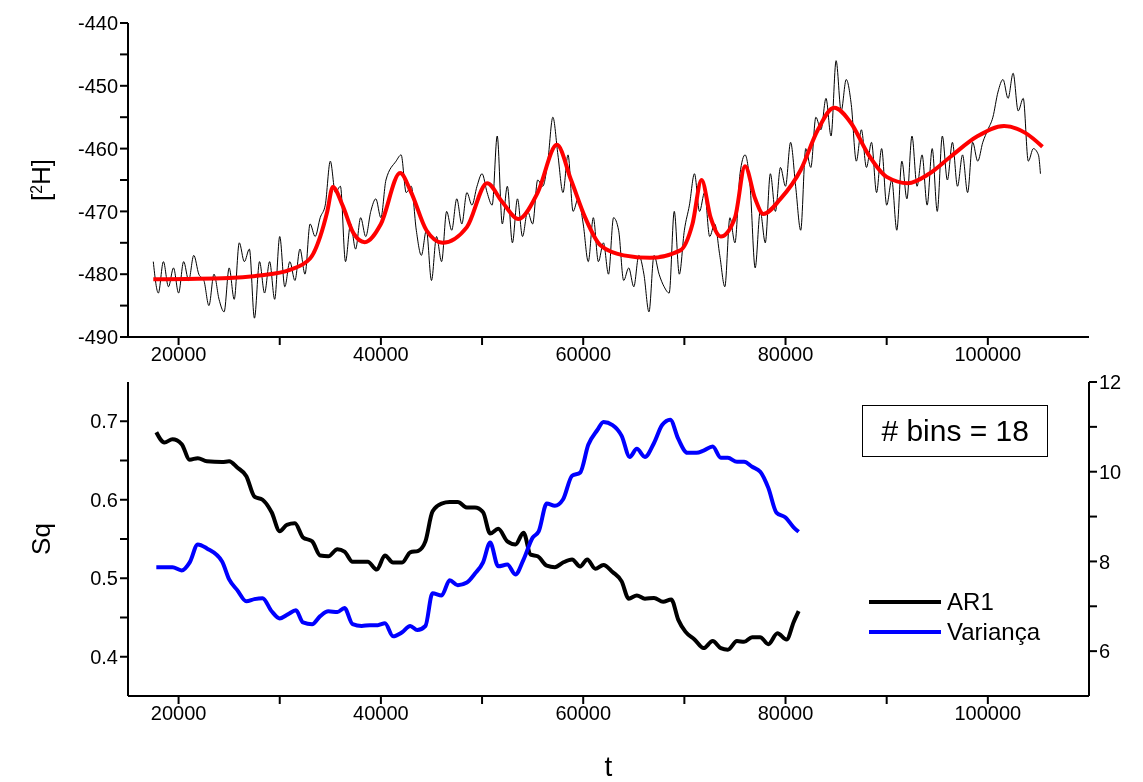 The image size is (1143, 782). What do you see at coordinates (1105, 561) in the screenshot?
I see `y2-tick-label: 8` at bounding box center [1105, 561].